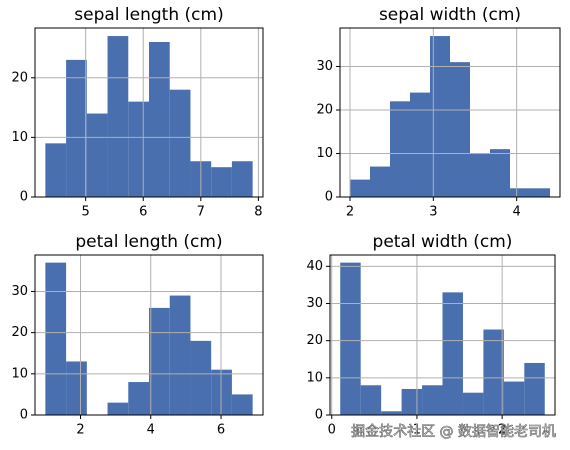 The height and width of the screenshot is (450, 570). I want to click on chart-title: sepal length (cm), so click(148, 15).